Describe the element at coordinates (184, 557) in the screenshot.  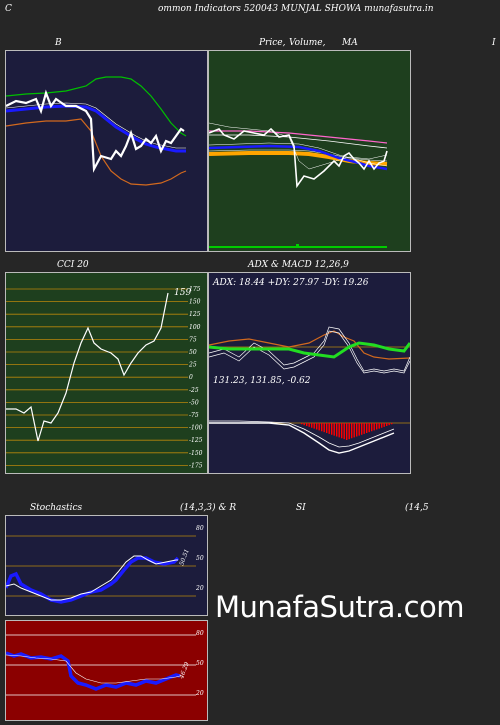
I see `stoch-value-label: 50.51` at that location.